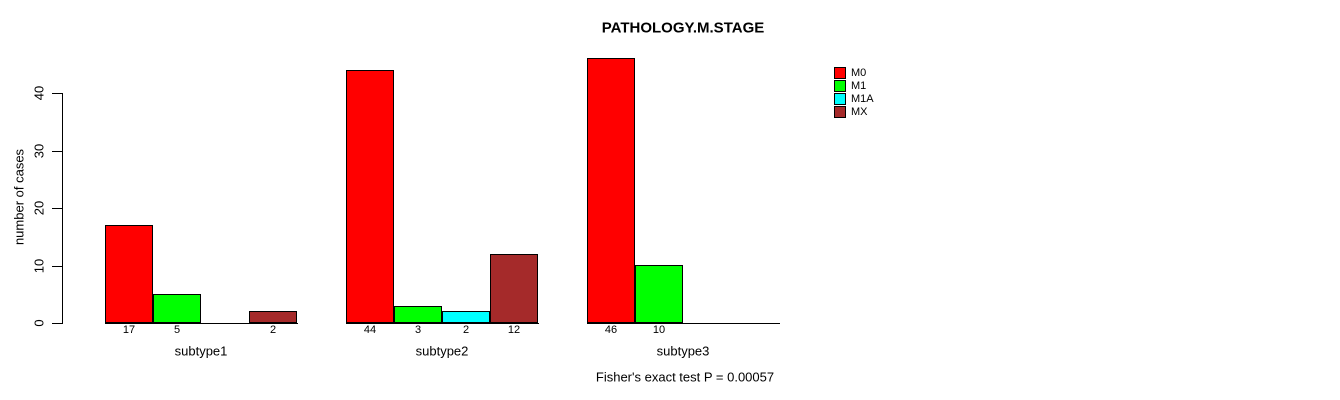 The height and width of the screenshot is (400, 1340). Describe the element at coordinates (129, 330) in the screenshot. I see `bar-value-label: 17` at that location.